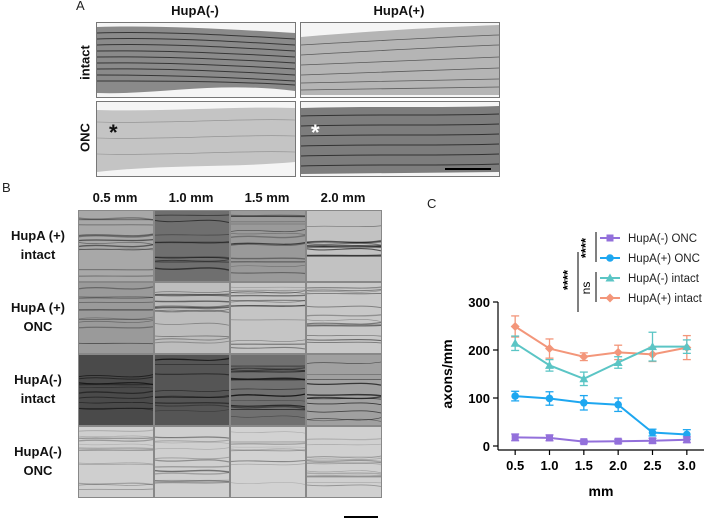 Image resolution: width=708 pixels, height=522 pixels. What do you see at coordinates (432, 203) in the screenshot?
I see `panel-c-label: C` at bounding box center [432, 203].